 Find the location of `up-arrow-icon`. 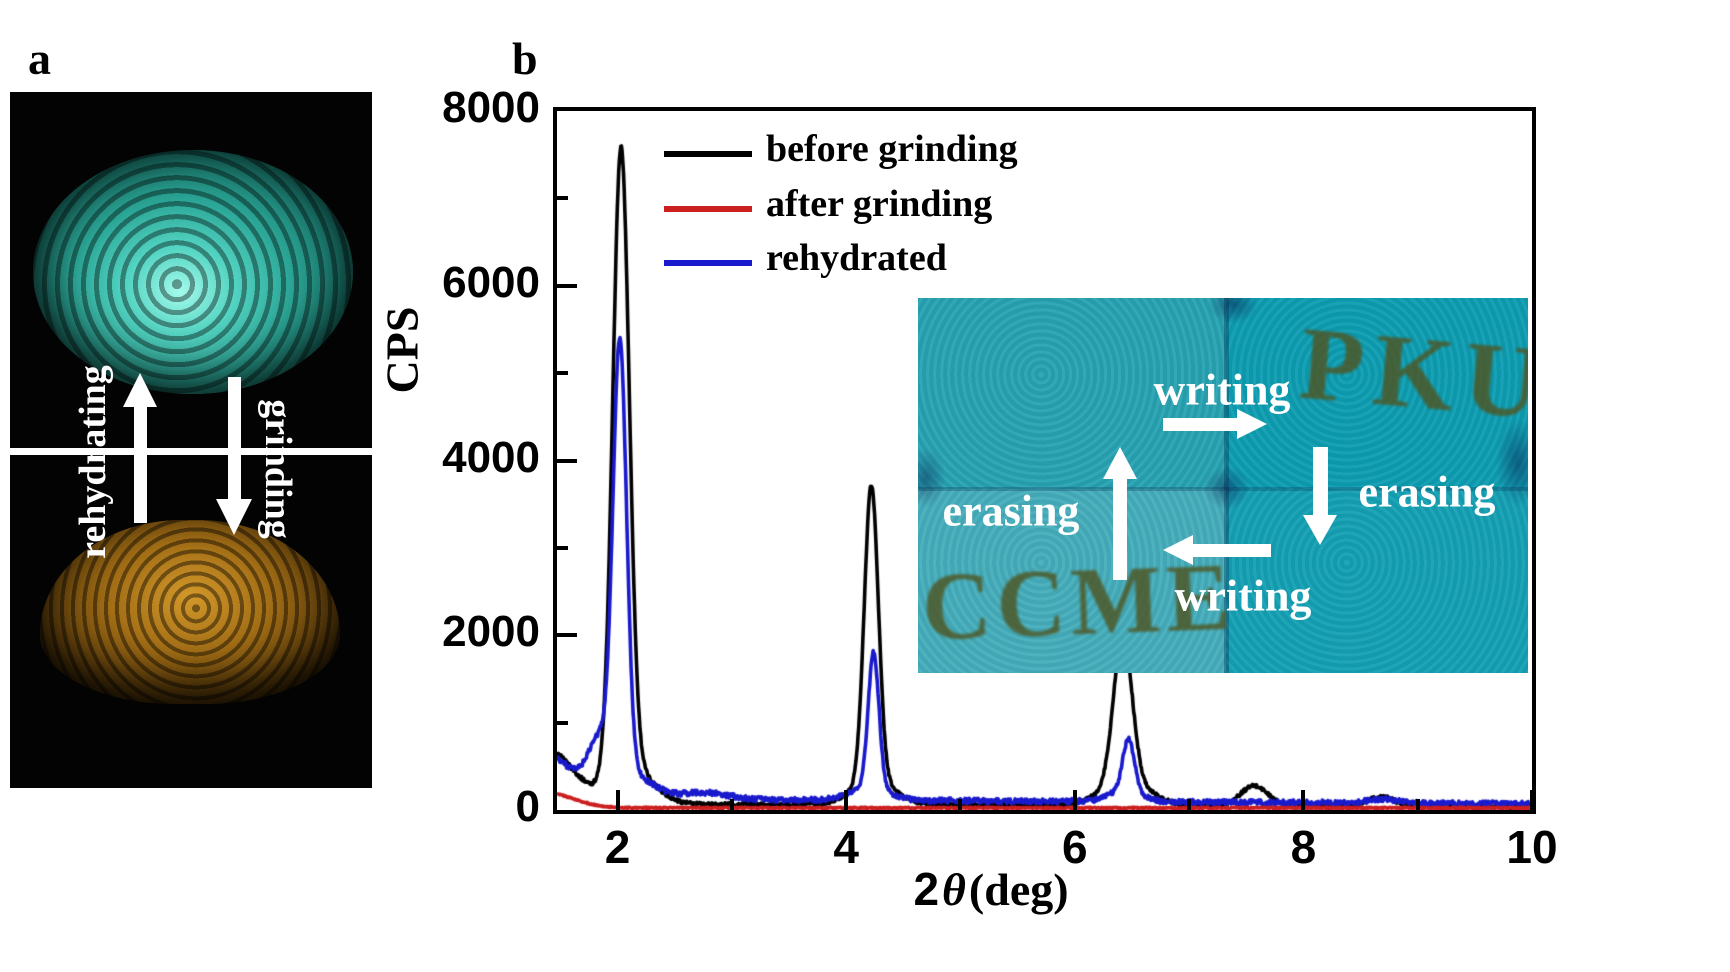

up-arrow-icon is located at coordinates (140, 390).